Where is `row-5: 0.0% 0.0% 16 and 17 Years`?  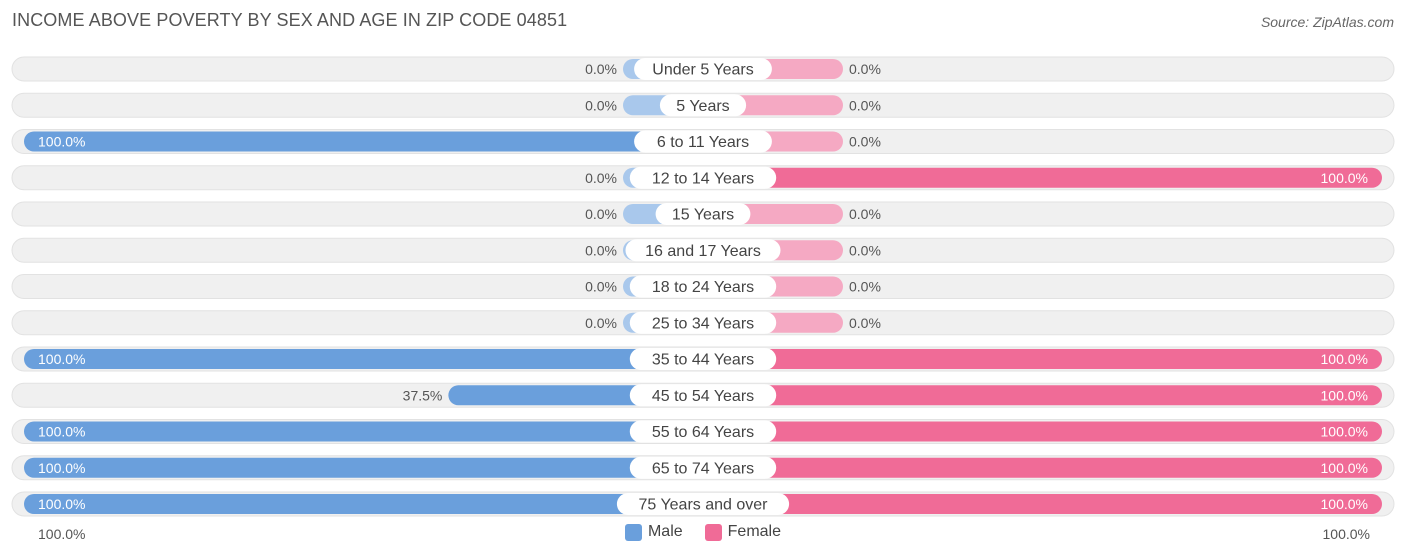
row-5: 0.0% 0.0% 16 and 17 Years is located at coordinates (703, 250).